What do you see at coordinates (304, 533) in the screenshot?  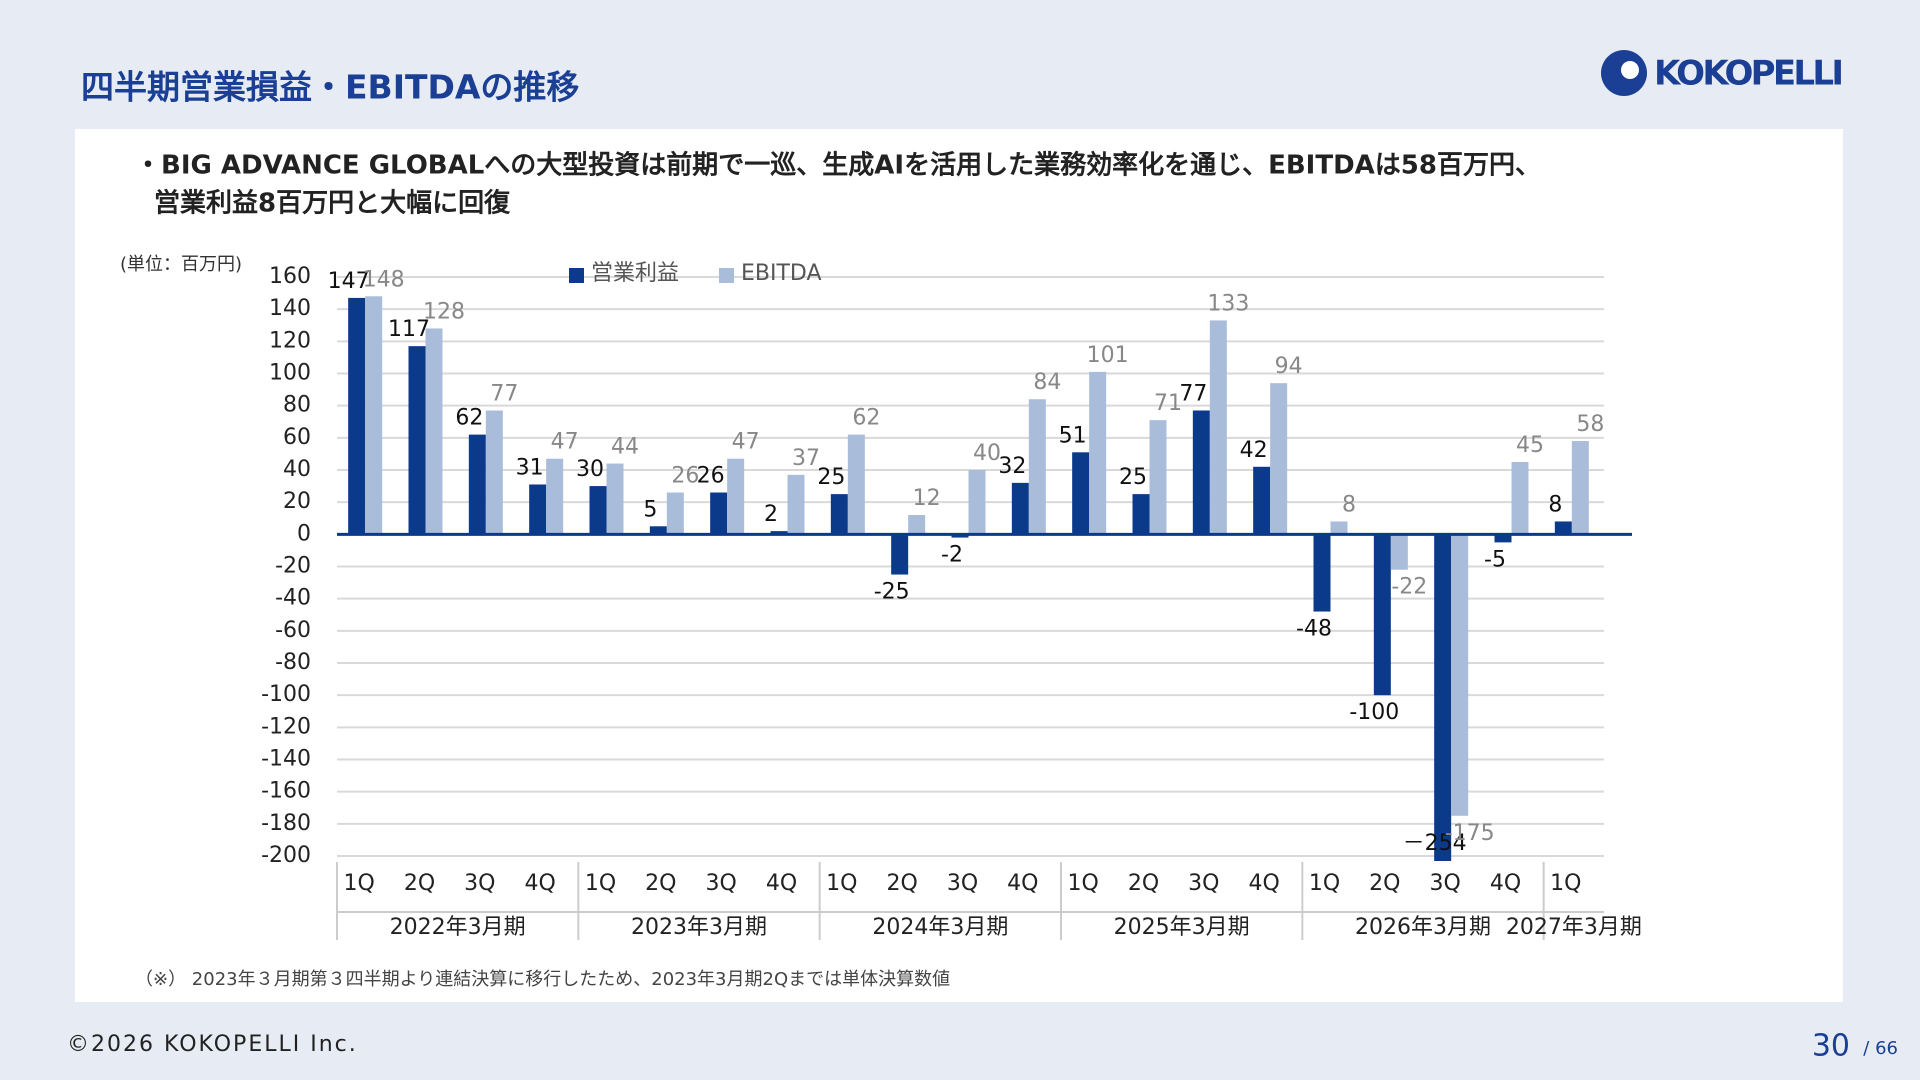 I see `y-tick-label: 0` at bounding box center [304, 533].